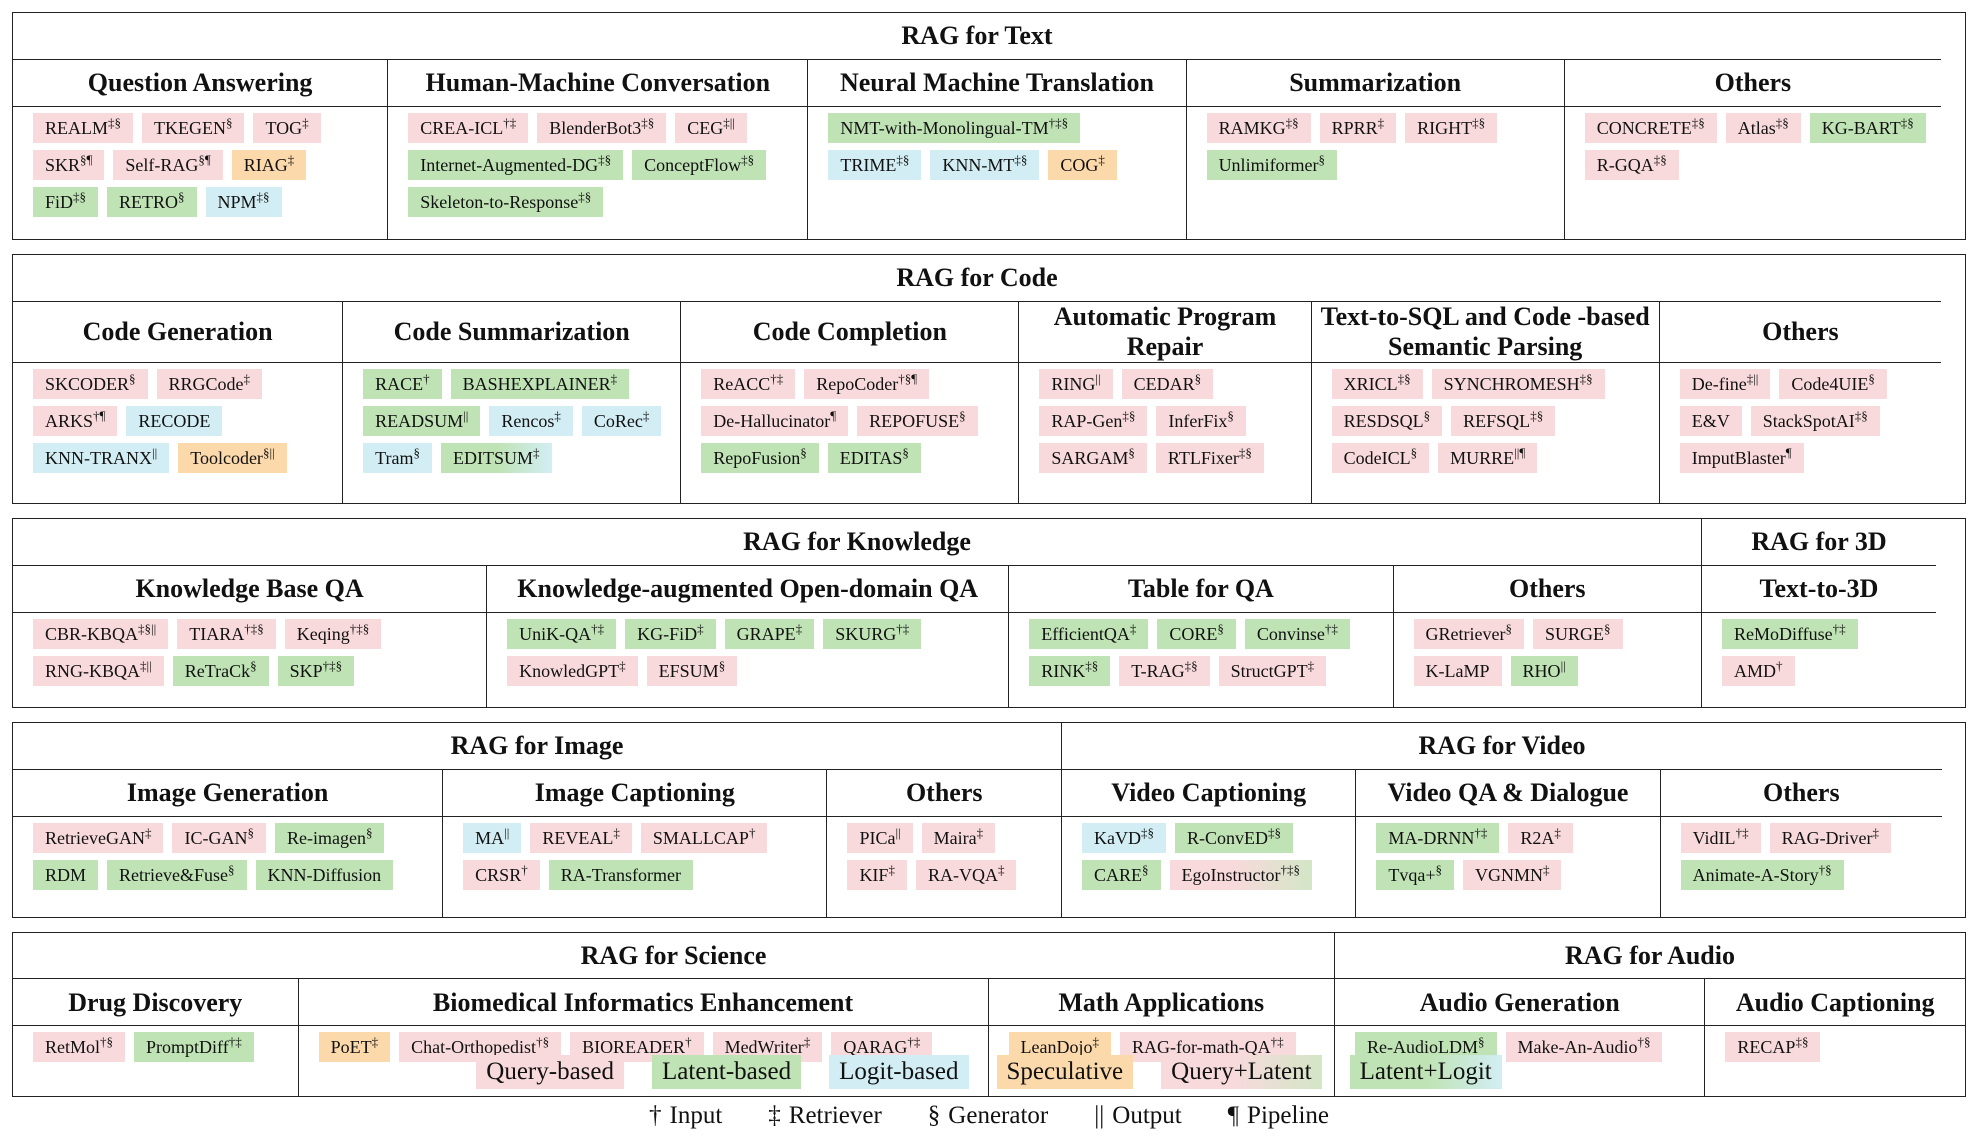 The image size is (1978, 1144). I want to click on method-name: Tram, so click(394, 457).